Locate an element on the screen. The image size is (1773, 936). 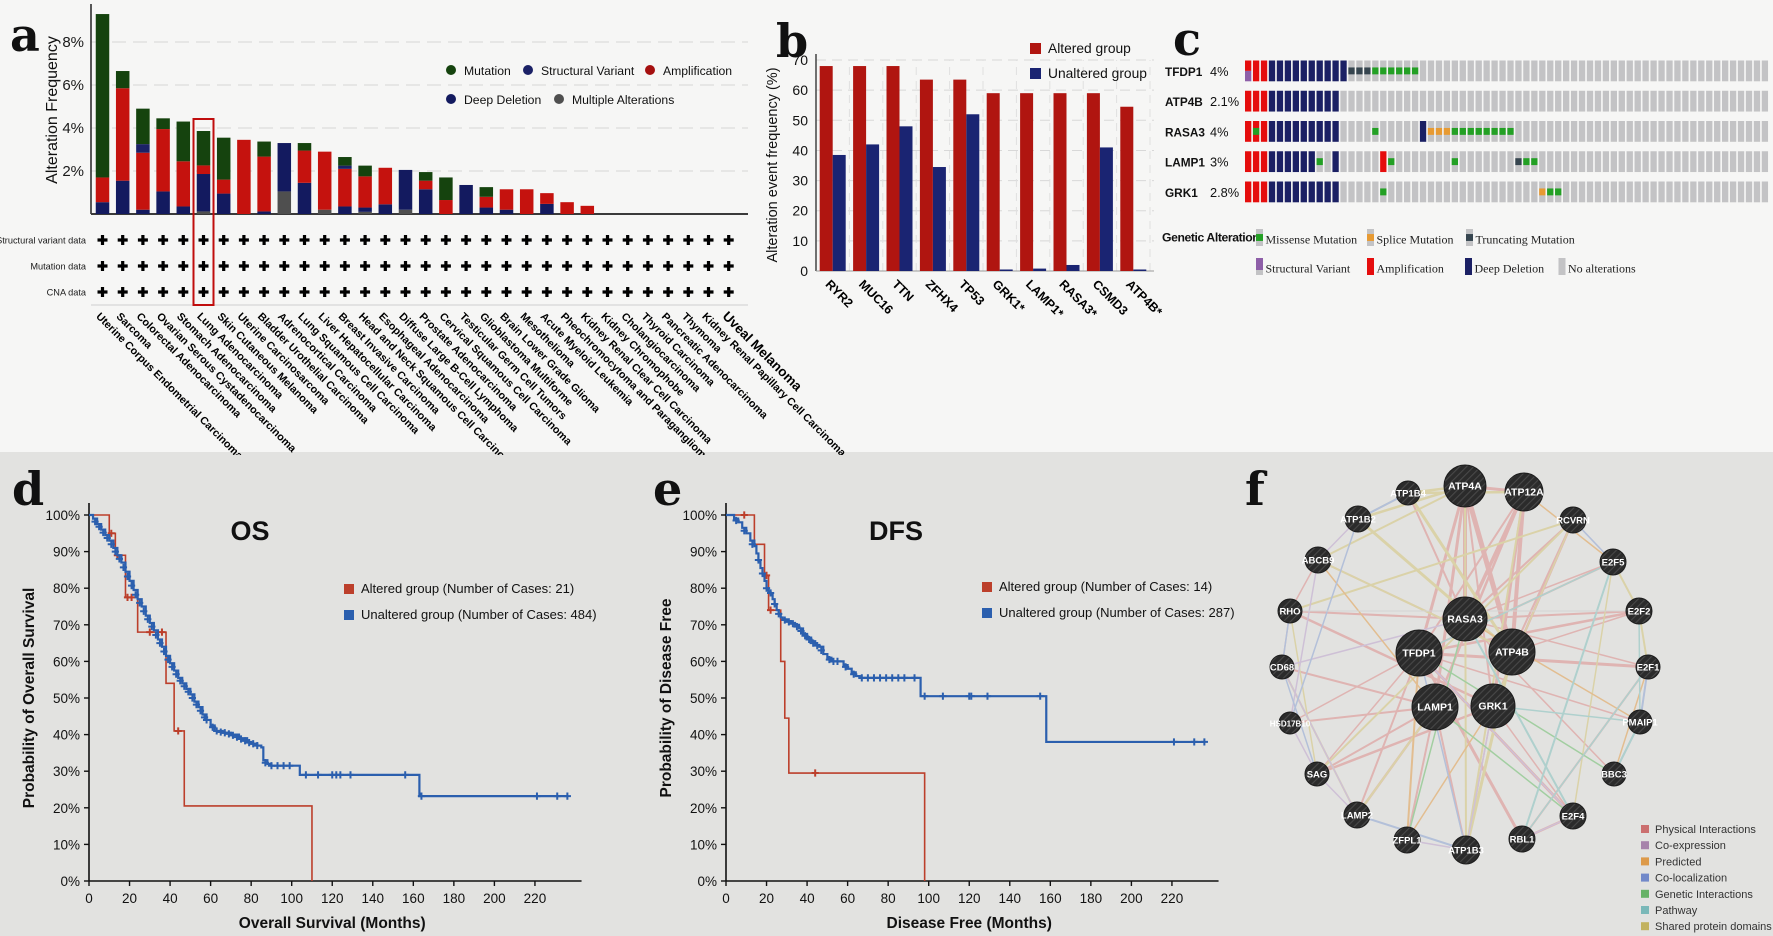
y-tick-label: 70% is located at coordinates (703, 625).